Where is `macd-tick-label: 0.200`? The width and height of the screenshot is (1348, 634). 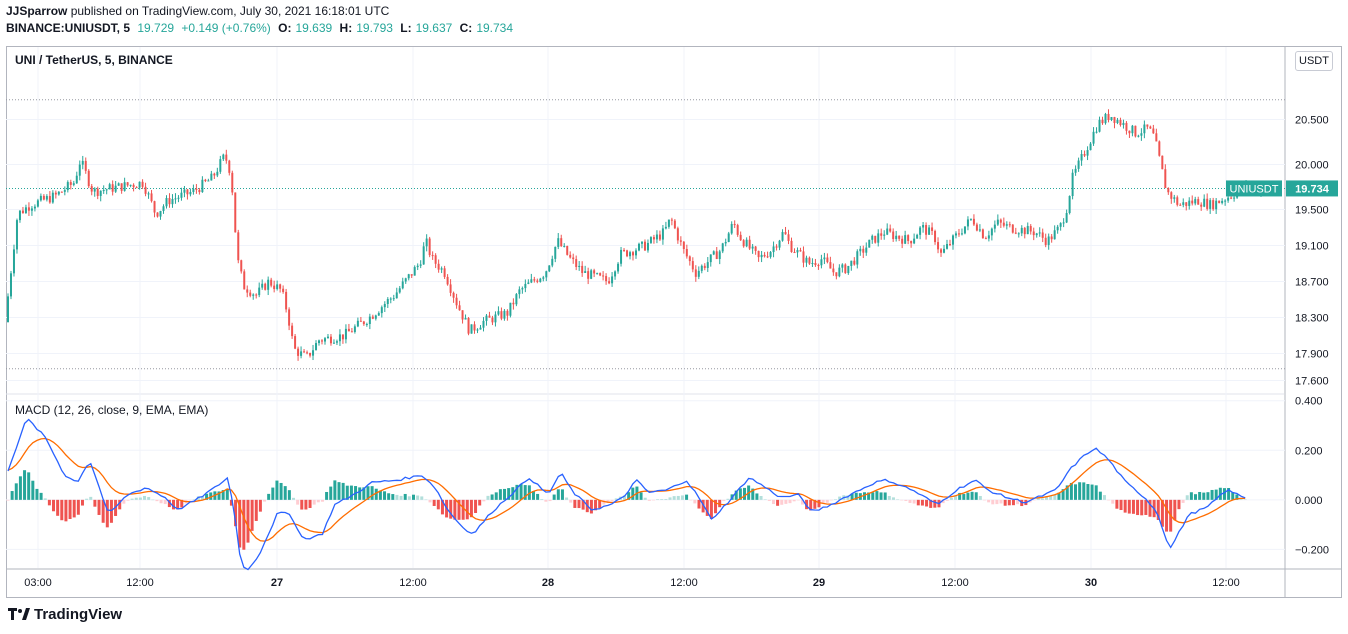
macd-tick-label: 0.200 is located at coordinates (1309, 451).